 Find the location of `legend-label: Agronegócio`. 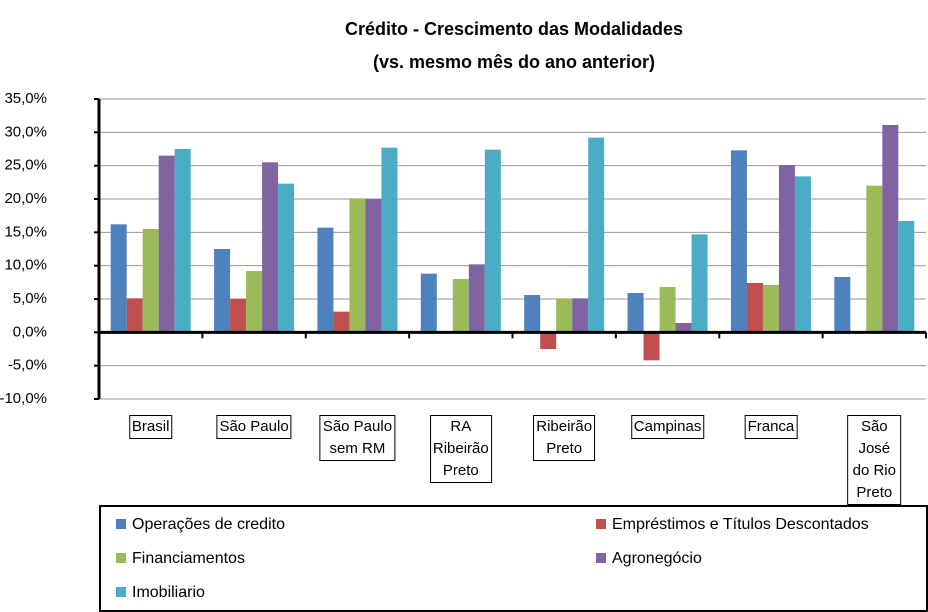

legend-label: Agronegócio is located at coordinates (657, 558).